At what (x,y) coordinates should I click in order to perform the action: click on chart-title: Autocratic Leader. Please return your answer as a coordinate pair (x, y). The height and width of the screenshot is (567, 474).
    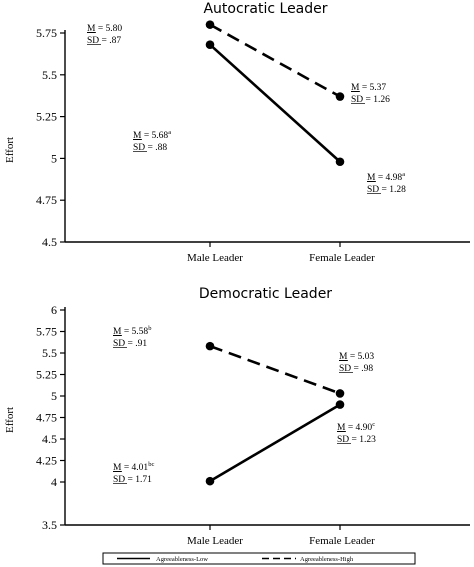
    Looking at the image, I should click on (265, 9).